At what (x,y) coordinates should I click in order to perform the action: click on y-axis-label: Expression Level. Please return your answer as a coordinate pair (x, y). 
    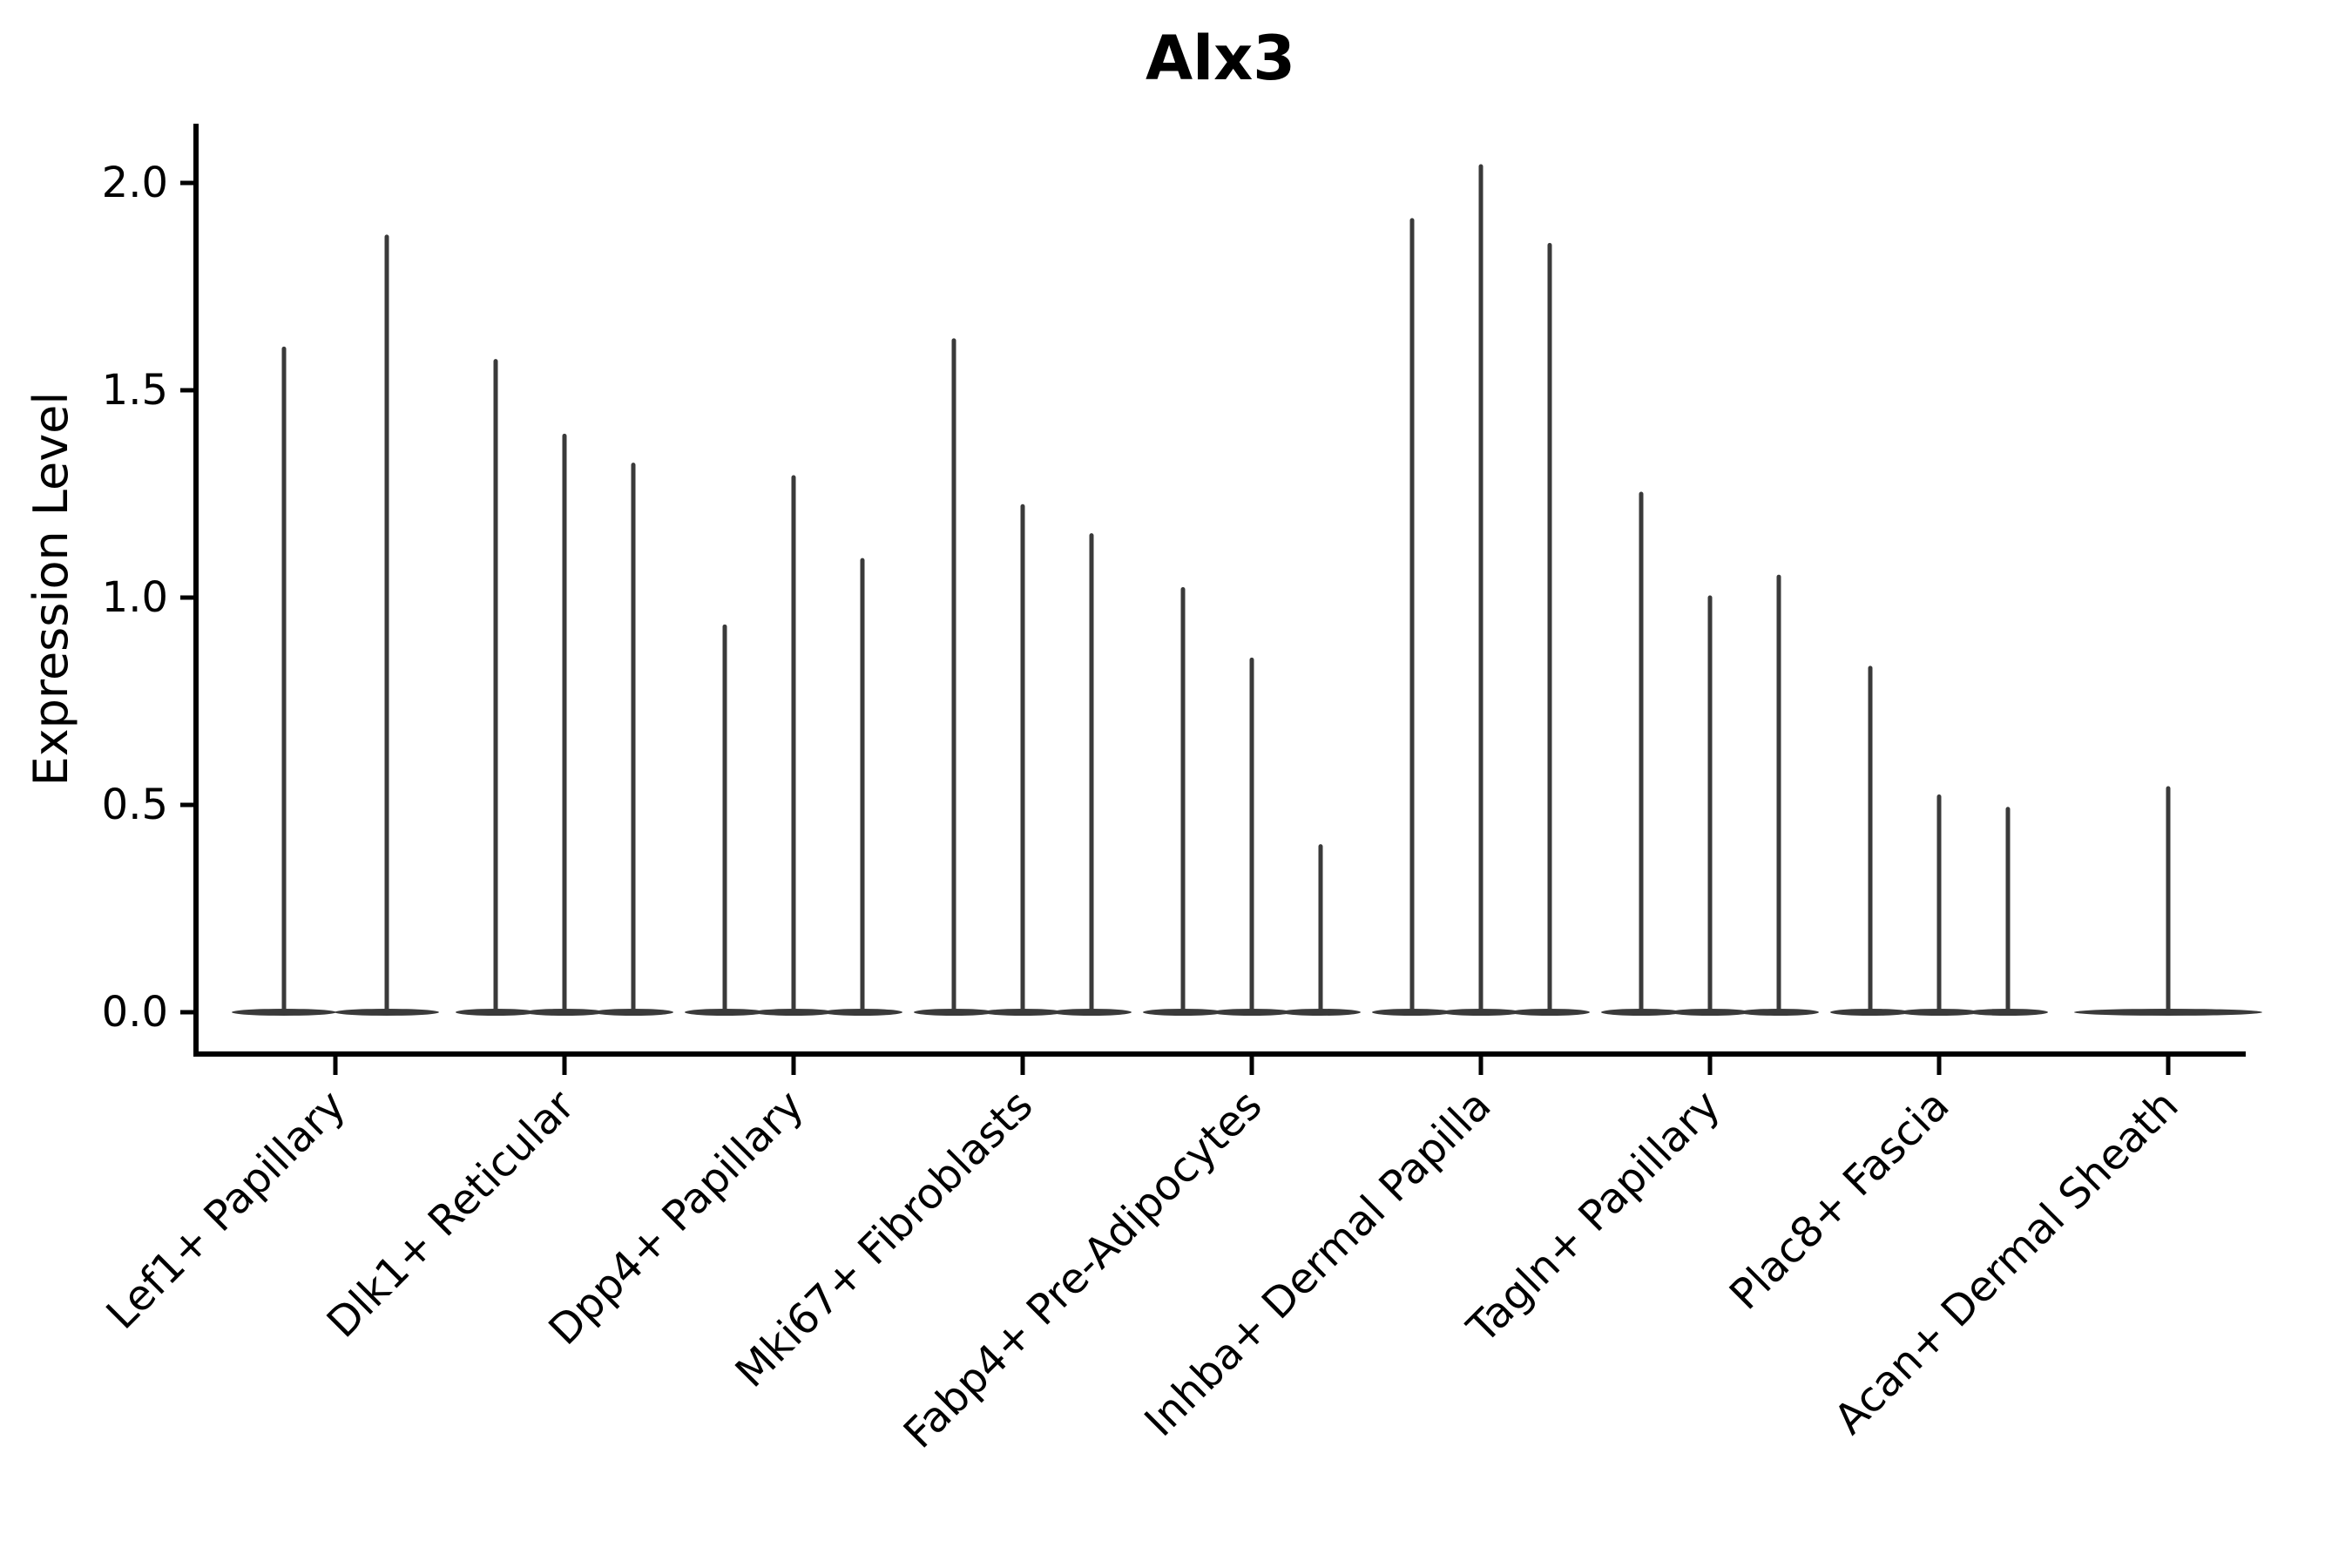
    Looking at the image, I should click on (51, 589).